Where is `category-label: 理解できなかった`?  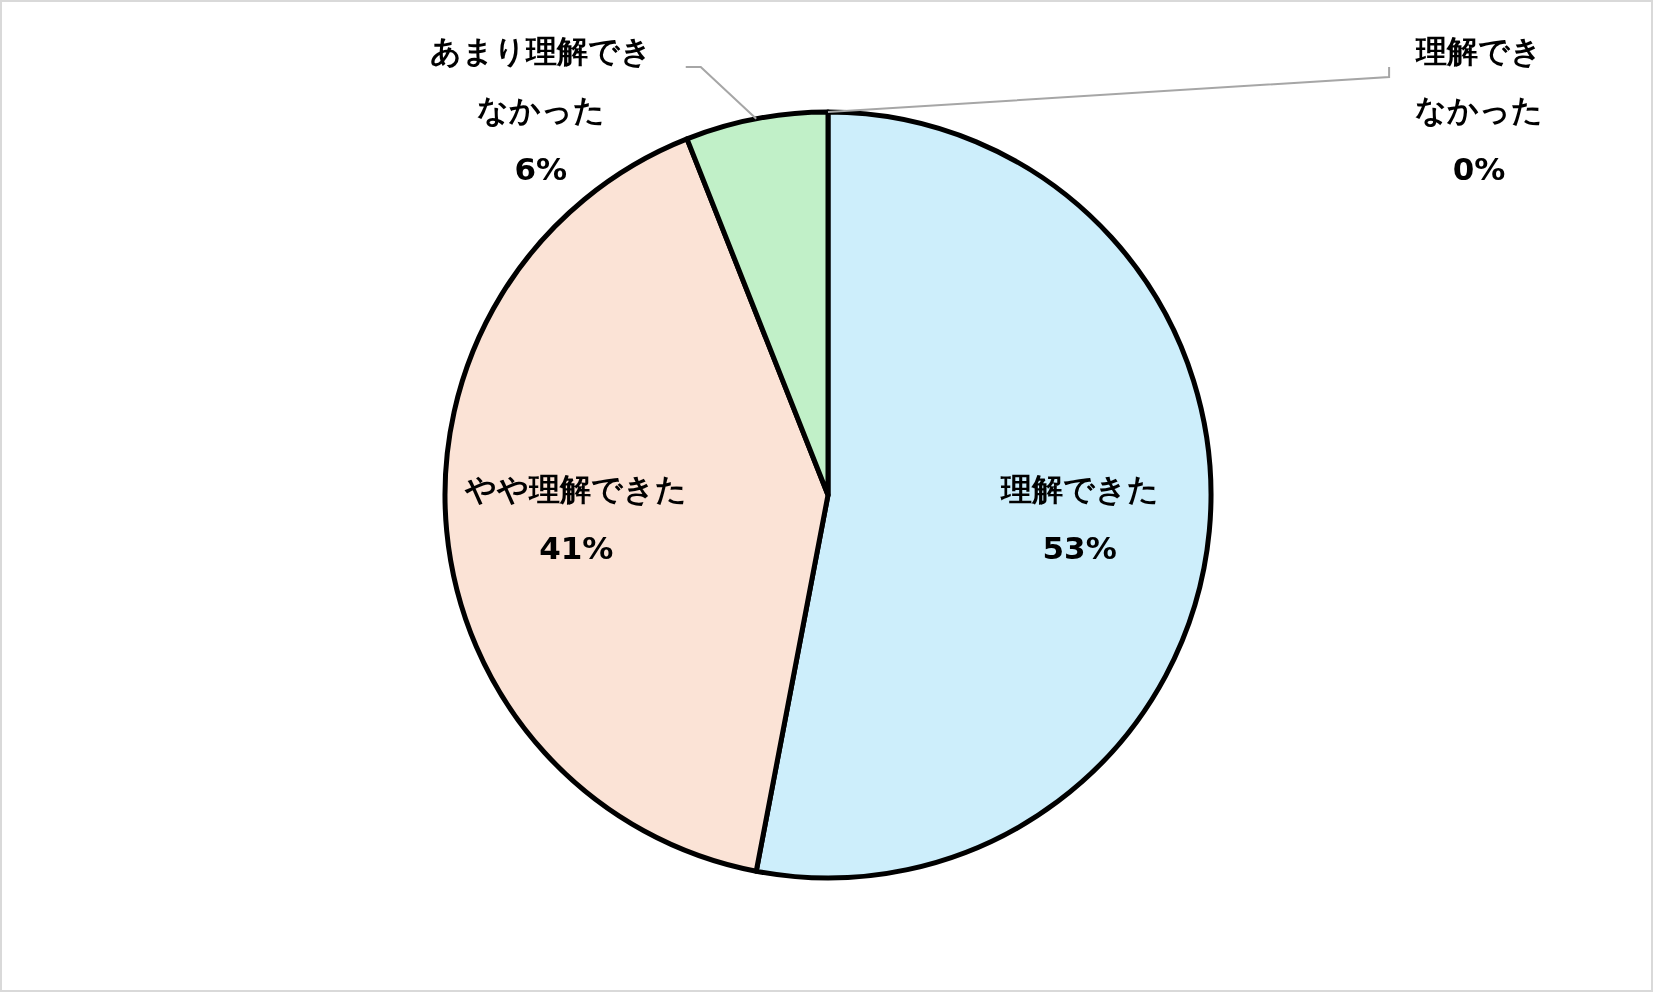
category-label: 理解できなかった is located at coordinates (1479, 80).